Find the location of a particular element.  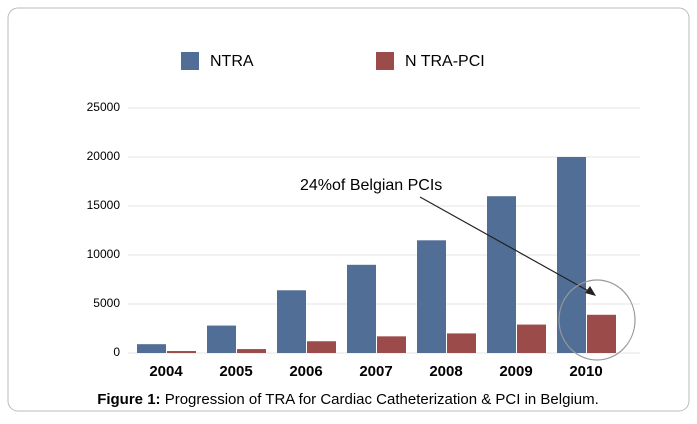

y-tick-label: 10000 is located at coordinates (104, 254).